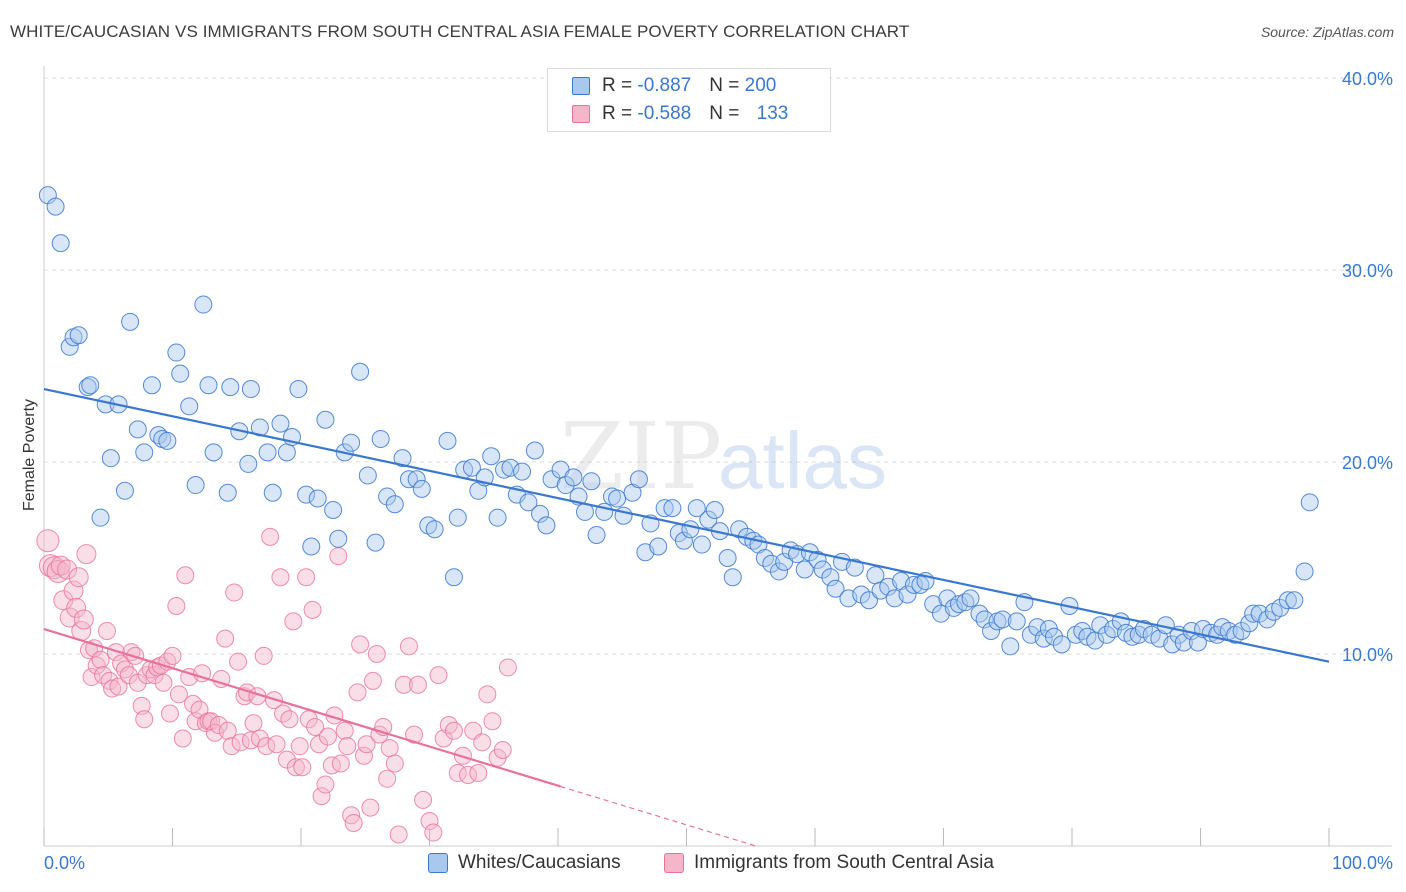 The height and width of the screenshot is (892, 1406). What do you see at coordinates (829, 863) in the screenshot?
I see `legend-item-immigrants: Immigrants from South Central Asia` at bounding box center [829, 863].